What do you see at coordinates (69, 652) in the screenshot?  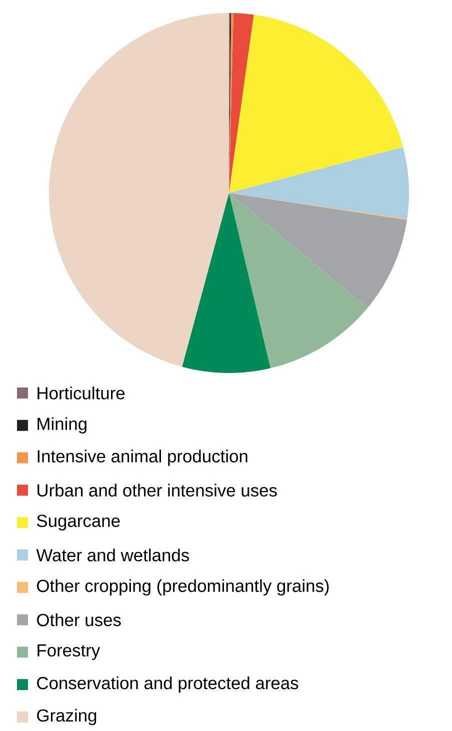 I see `legend-label: Forestry` at bounding box center [69, 652].